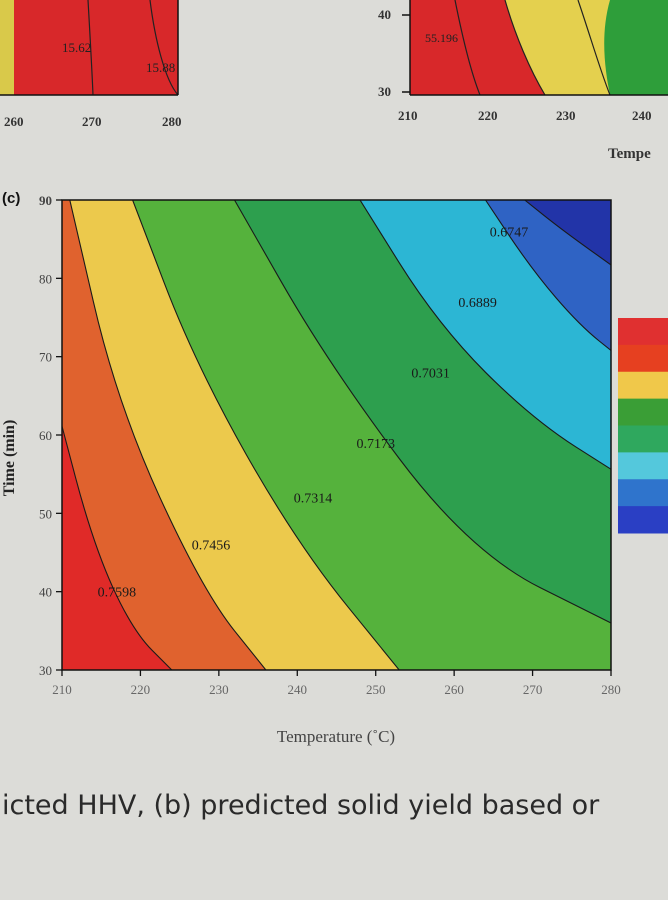  I want to click on partial-contour-label: 15.88, so click(160, 67).